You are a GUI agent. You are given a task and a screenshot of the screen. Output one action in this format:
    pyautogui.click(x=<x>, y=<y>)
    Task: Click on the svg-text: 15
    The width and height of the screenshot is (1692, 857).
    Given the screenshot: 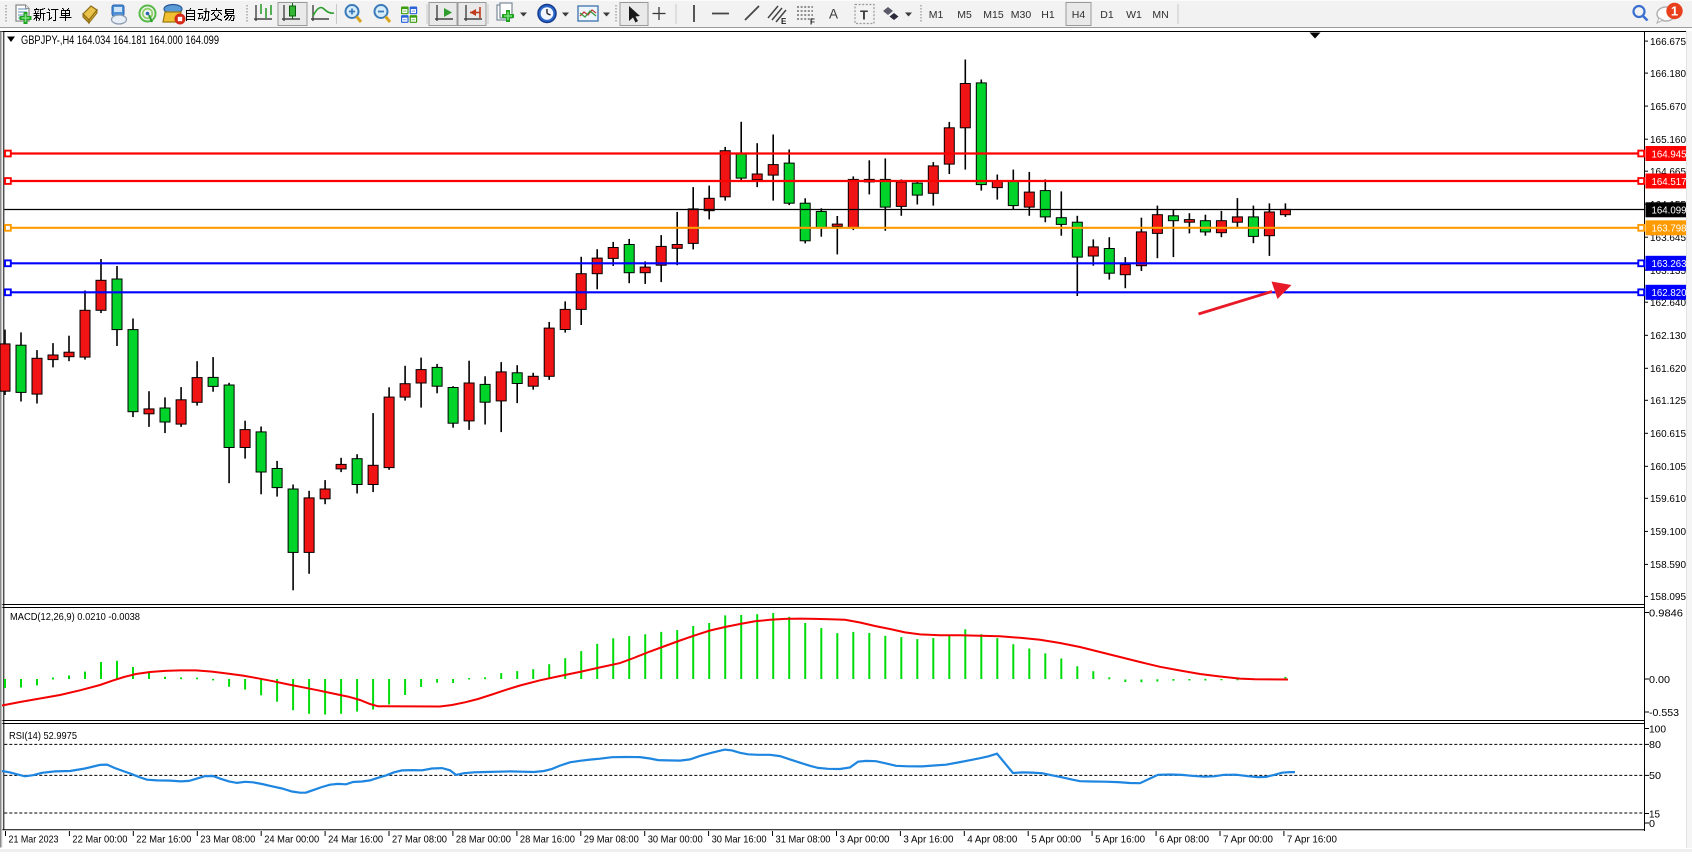 What is the action you would take?
    pyautogui.click(x=1654, y=814)
    